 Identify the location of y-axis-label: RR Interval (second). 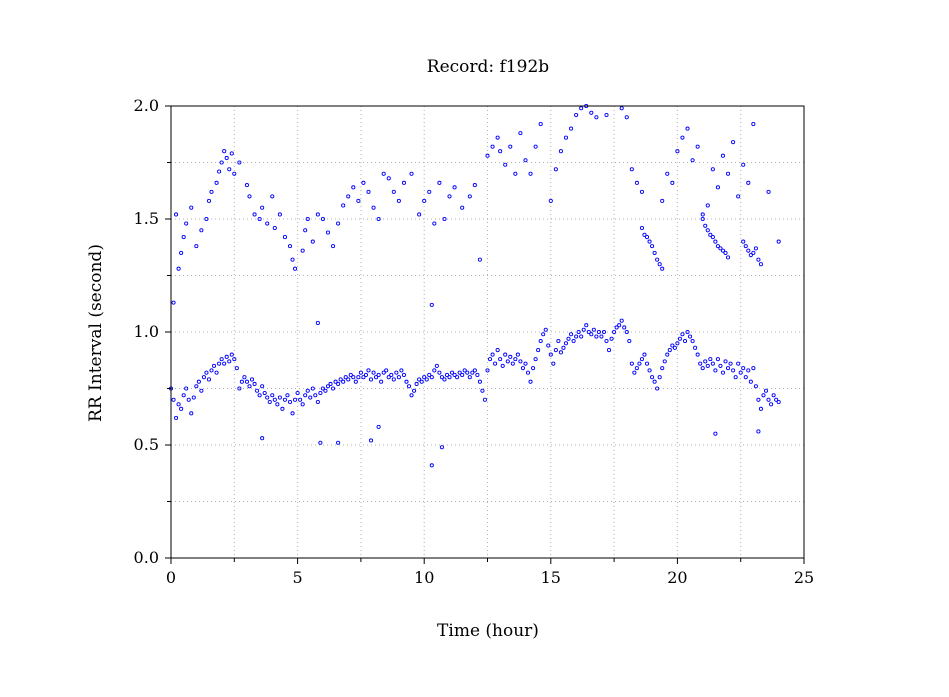
(96, 333).